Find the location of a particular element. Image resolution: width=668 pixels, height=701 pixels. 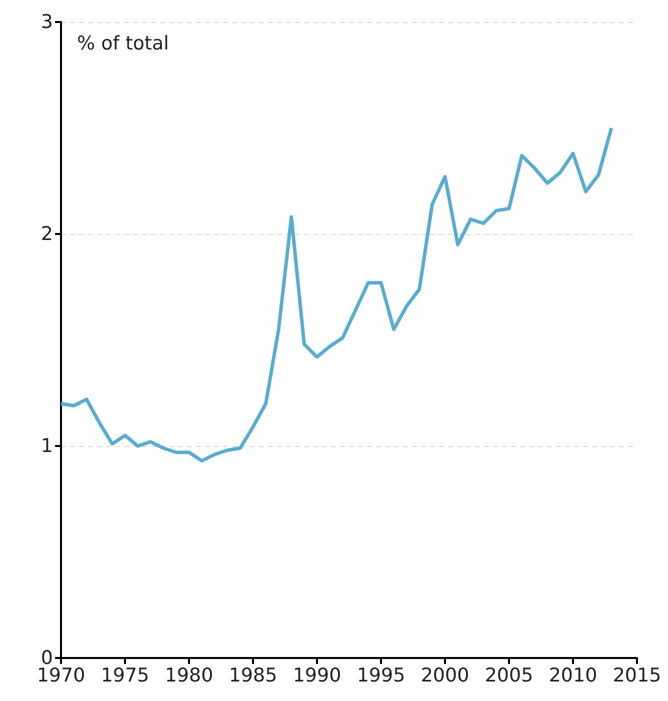

y-tick-label: 3 is located at coordinates (46, 22).